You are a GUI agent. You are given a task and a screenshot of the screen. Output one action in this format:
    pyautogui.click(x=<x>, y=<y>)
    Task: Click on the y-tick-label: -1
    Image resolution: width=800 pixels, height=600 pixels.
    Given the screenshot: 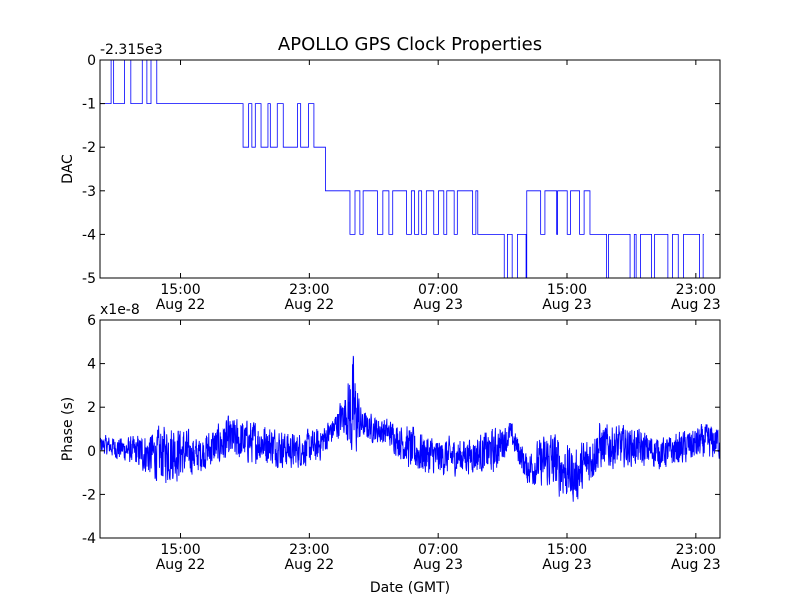 What is the action you would take?
    pyautogui.click(x=89, y=105)
    